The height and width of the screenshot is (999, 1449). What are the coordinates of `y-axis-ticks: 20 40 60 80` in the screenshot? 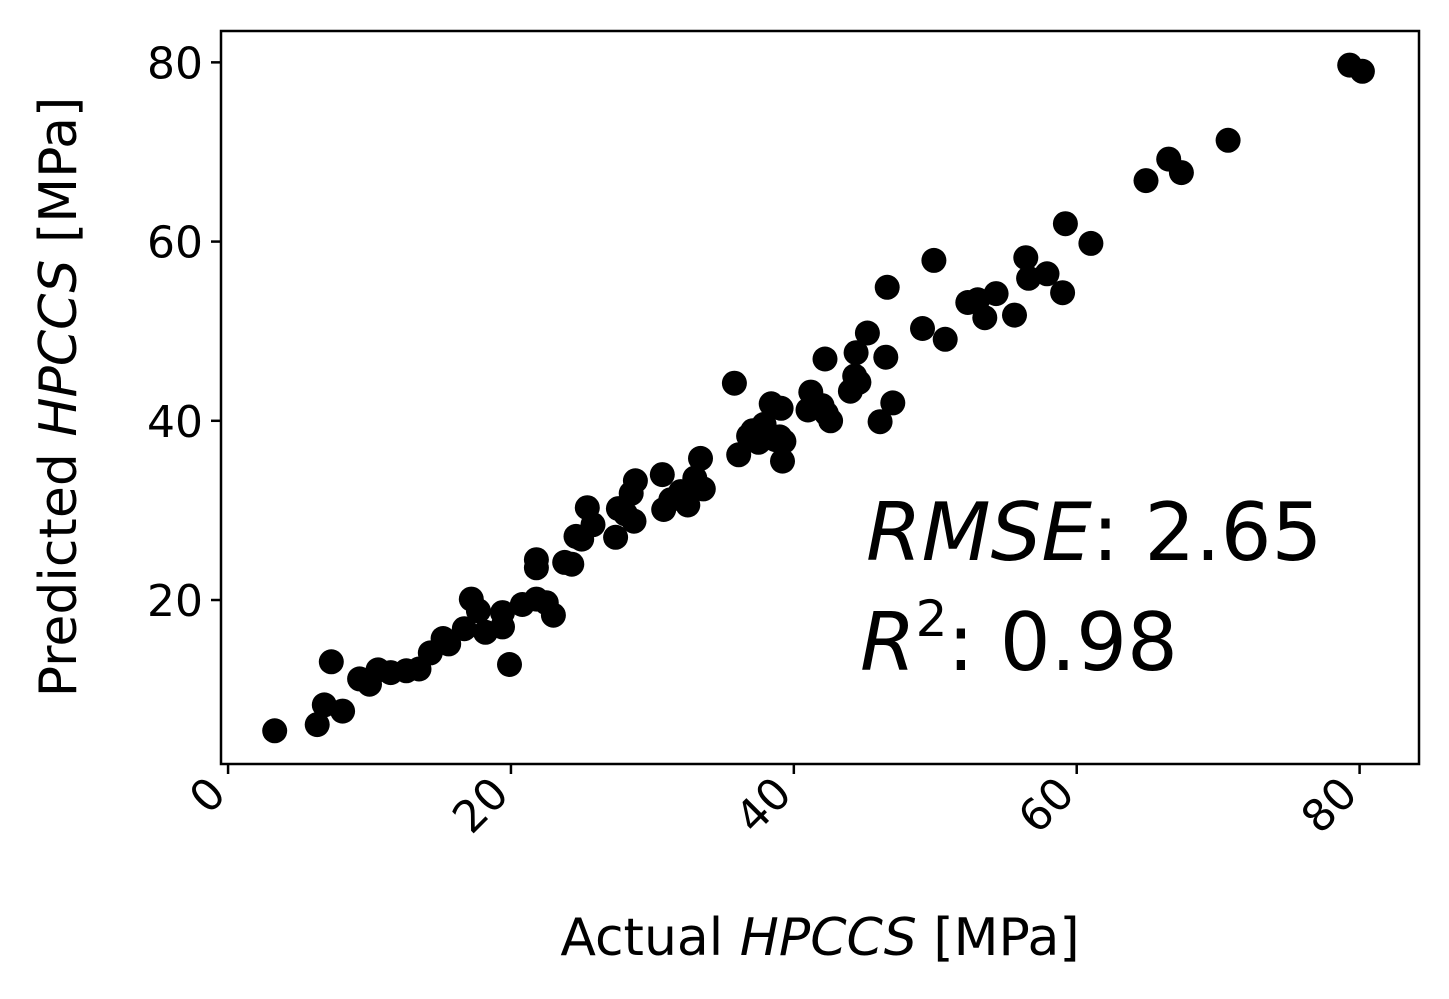 It's located at (184, 332).